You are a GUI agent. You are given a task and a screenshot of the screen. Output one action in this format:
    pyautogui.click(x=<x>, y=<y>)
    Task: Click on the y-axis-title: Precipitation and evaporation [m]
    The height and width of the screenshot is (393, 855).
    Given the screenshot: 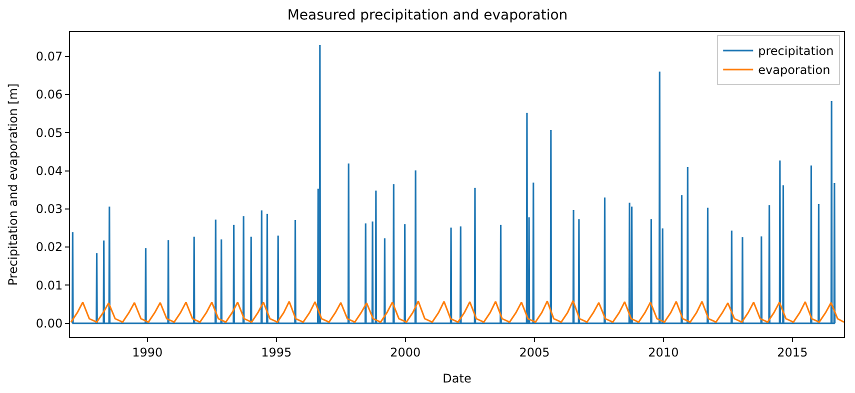 What is the action you would take?
    pyautogui.click(x=13, y=184)
    